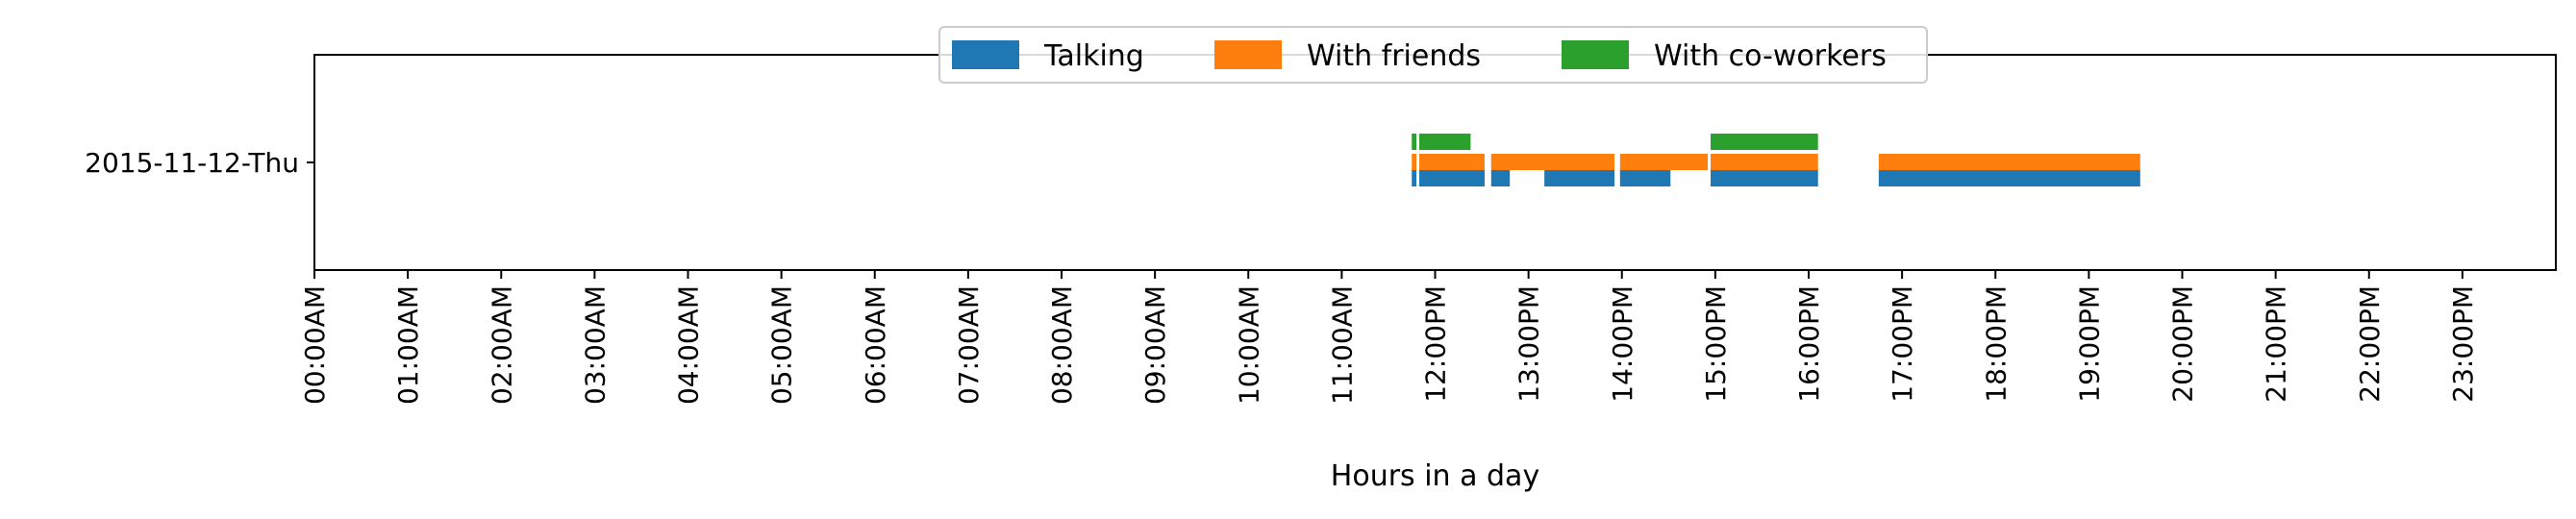  What do you see at coordinates (1062, 345) in the screenshot?
I see `x-tick-label: 08:00AM` at bounding box center [1062, 345].